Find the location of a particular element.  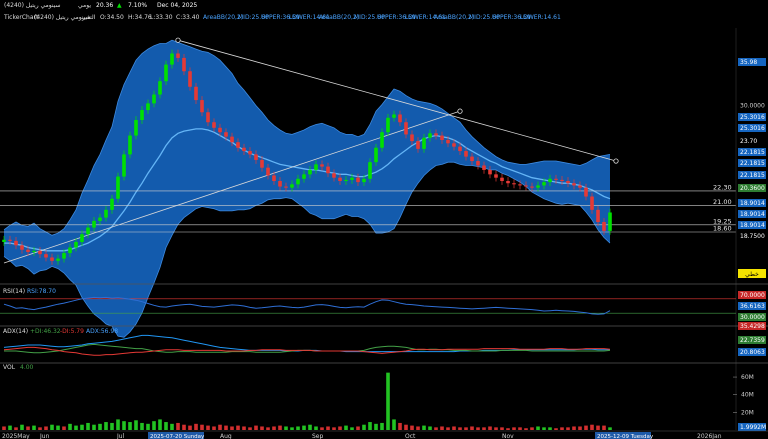

last-date: Dec 04, 2025 is located at coordinates (177, 5).